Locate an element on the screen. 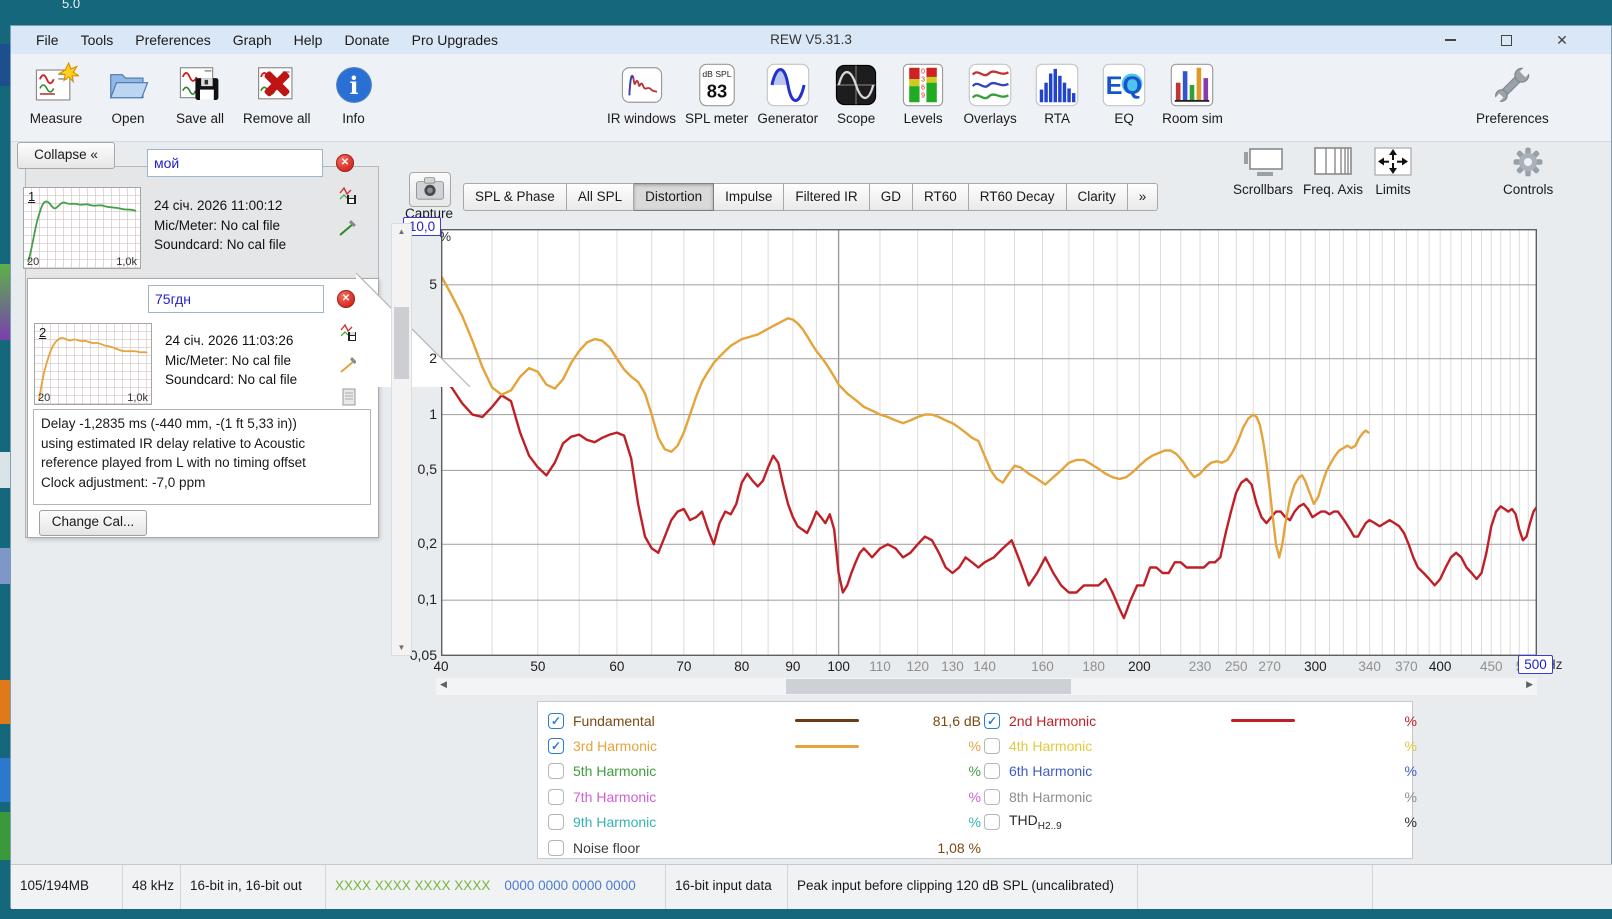  tab-rt60: RT60 is located at coordinates (940, 197).